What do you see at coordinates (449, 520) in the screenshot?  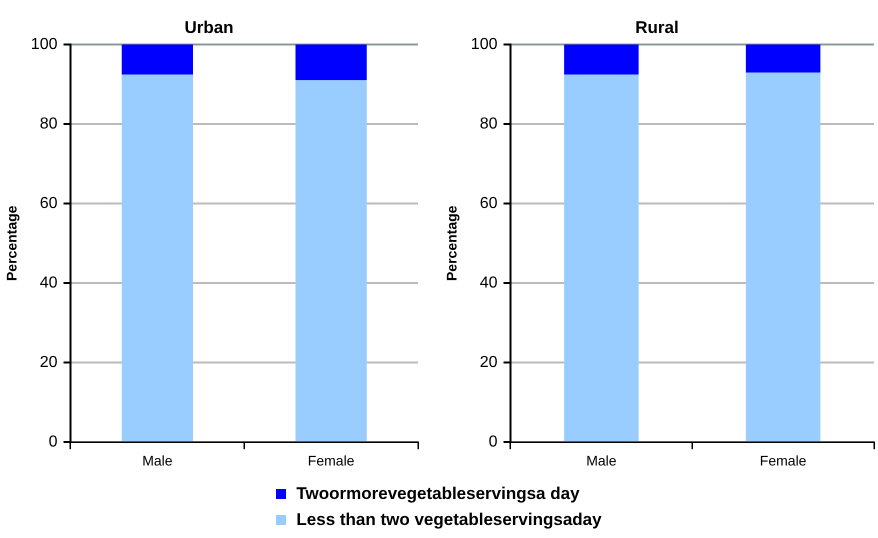 I see `legend-label: Less than two vegetableservingsaday` at bounding box center [449, 520].